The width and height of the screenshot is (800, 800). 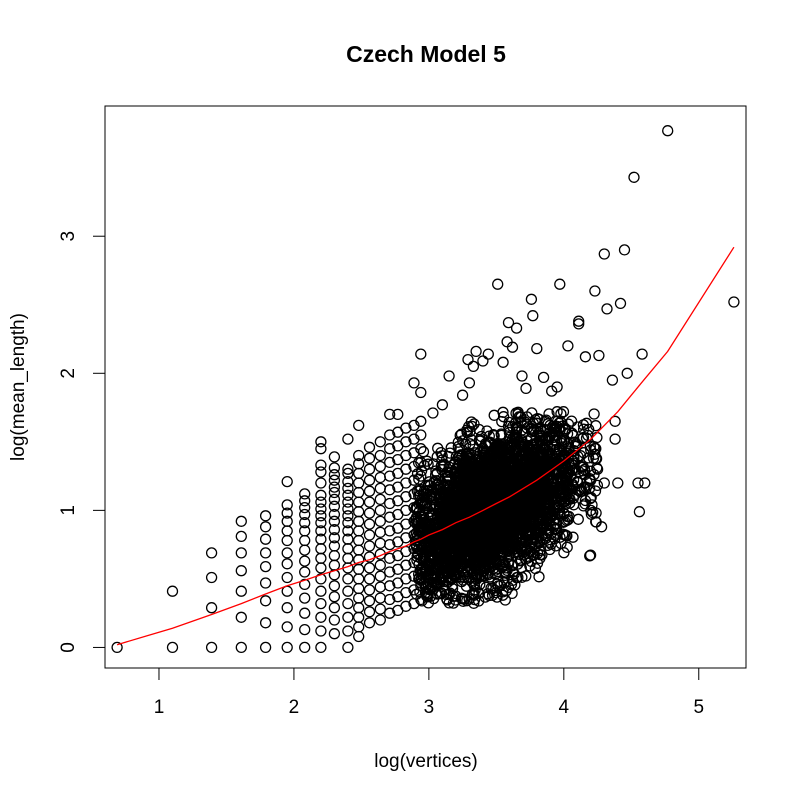 I want to click on chart-title: Czech Model 5, so click(x=426, y=54).